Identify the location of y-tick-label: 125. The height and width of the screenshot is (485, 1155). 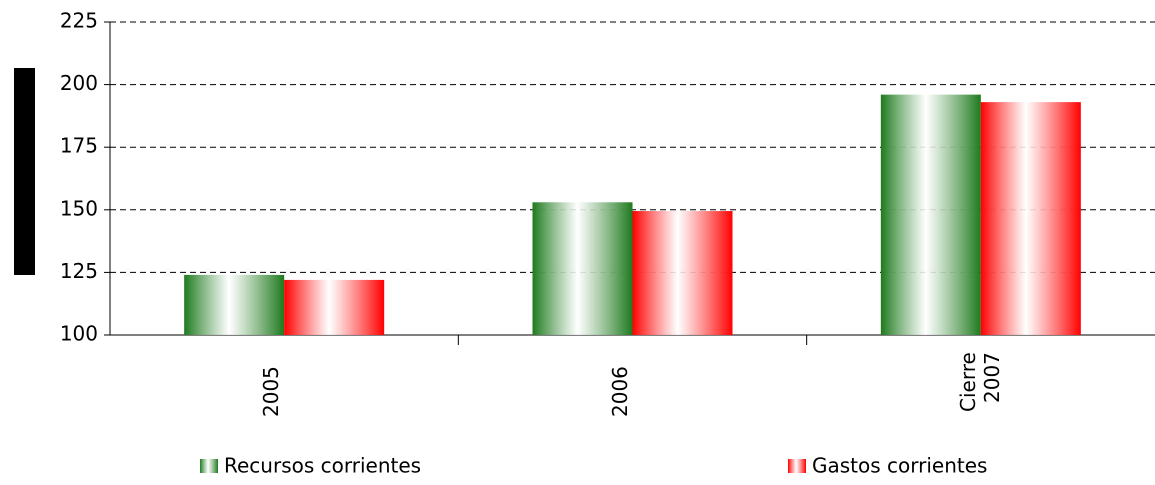
(79, 271).